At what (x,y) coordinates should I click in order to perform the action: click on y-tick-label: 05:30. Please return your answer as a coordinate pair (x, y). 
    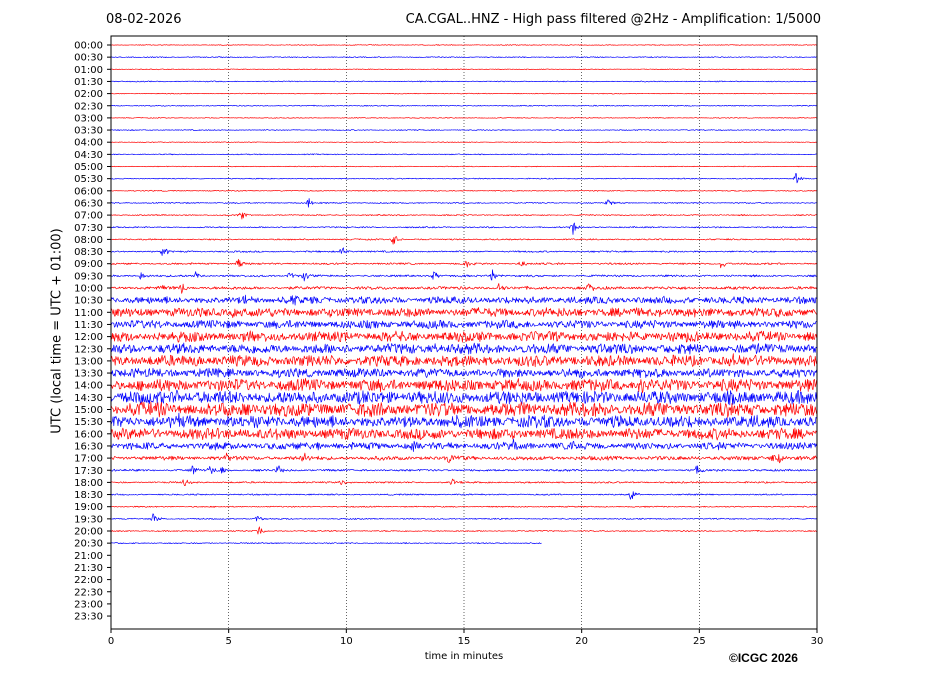
    Looking at the image, I should click on (88, 179).